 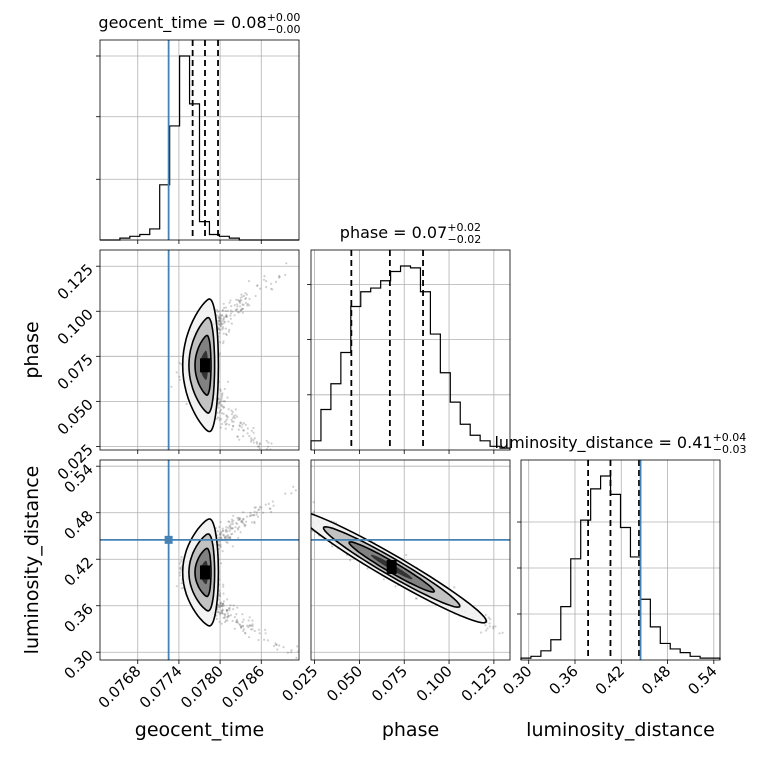 I want to click on ytick-label-phase: 0.050, so click(x=75, y=416).